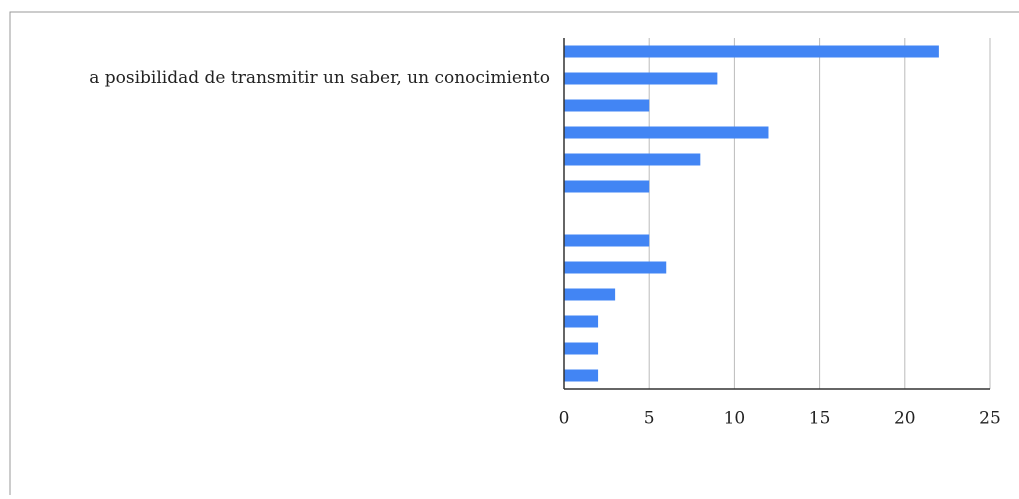 This screenshot has width=1019, height=499. Describe the element at coordinates (990, 419) in the screenshot. I see `x-tick-label: 25` at that location.